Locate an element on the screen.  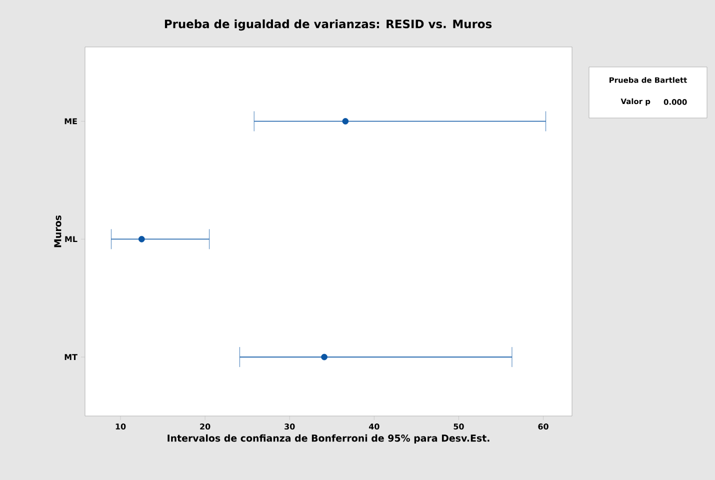
chart-title: Prueba de igualdad de varianzas: RESID vs. Muros is located at coordinates (328, 25).